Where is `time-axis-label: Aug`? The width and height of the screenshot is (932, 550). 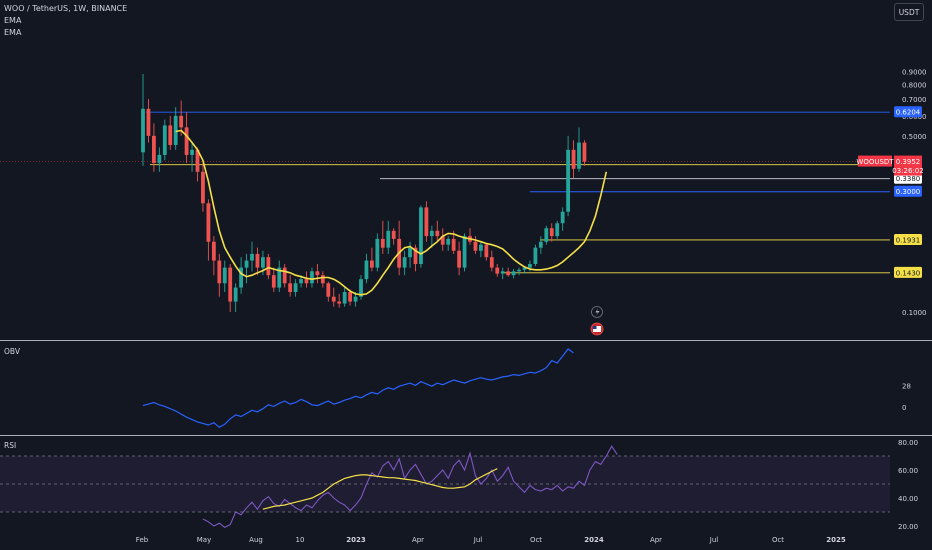
time-axis-label: Aug is located at coordinates (256, 540).